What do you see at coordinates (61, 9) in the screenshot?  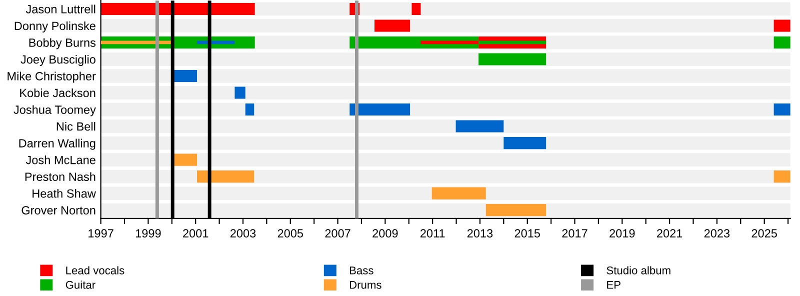 I see `y-tick-label: Jason Luttrell` at bounding box center [61, 9].